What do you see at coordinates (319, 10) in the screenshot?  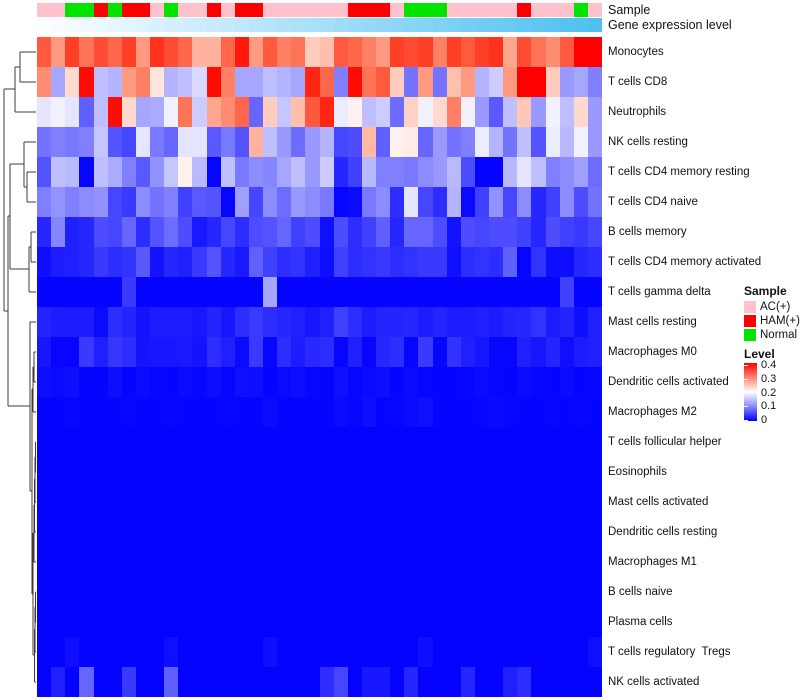 I see `sample-annotation-bar` at bounding box center [319, 10].